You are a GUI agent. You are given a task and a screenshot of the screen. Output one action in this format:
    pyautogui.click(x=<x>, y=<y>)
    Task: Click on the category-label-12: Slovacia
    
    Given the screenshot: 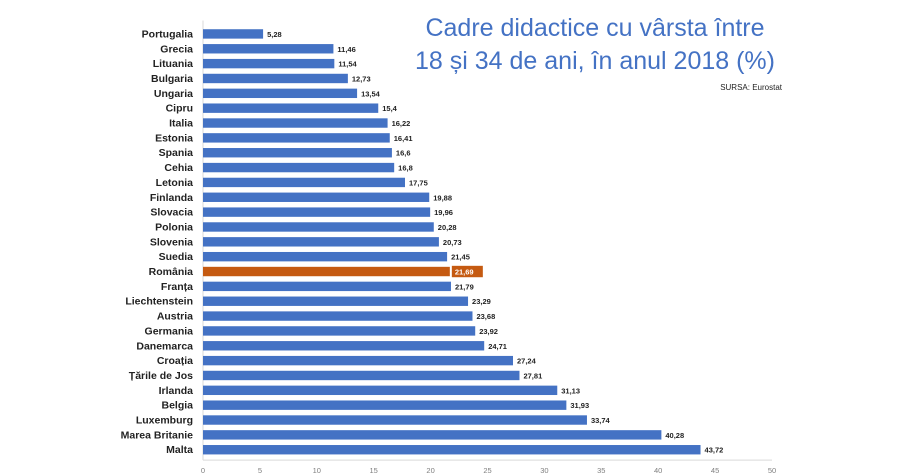 What is the action you would take?
    pyautogui.click(x=171, y=213)
    